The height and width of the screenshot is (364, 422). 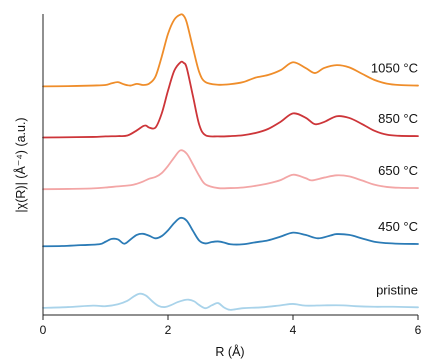 I want to click on x-ticks: 0 2 4 6, so click(x=231, y=326).